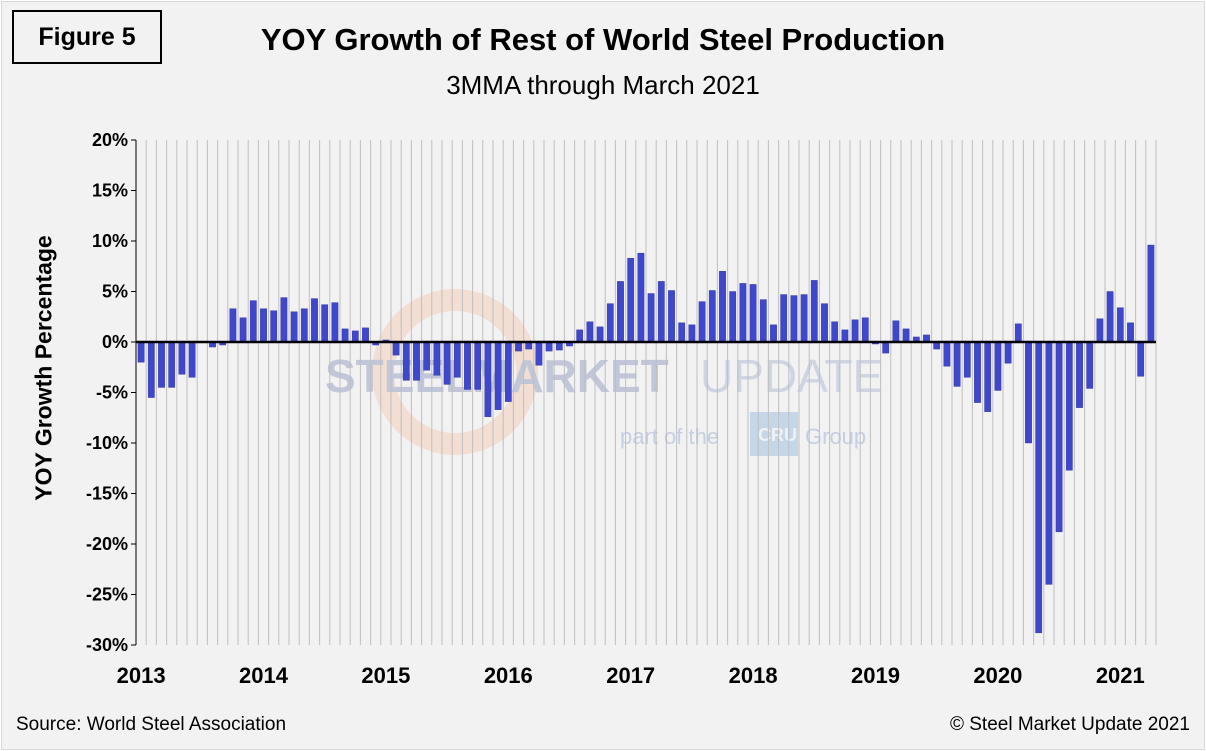 The width and height of the screenshot is (1206, 751). Describe the element at coordinates (875, 675) in the screenshot. I see `x-tick-label: 2019` at that location.